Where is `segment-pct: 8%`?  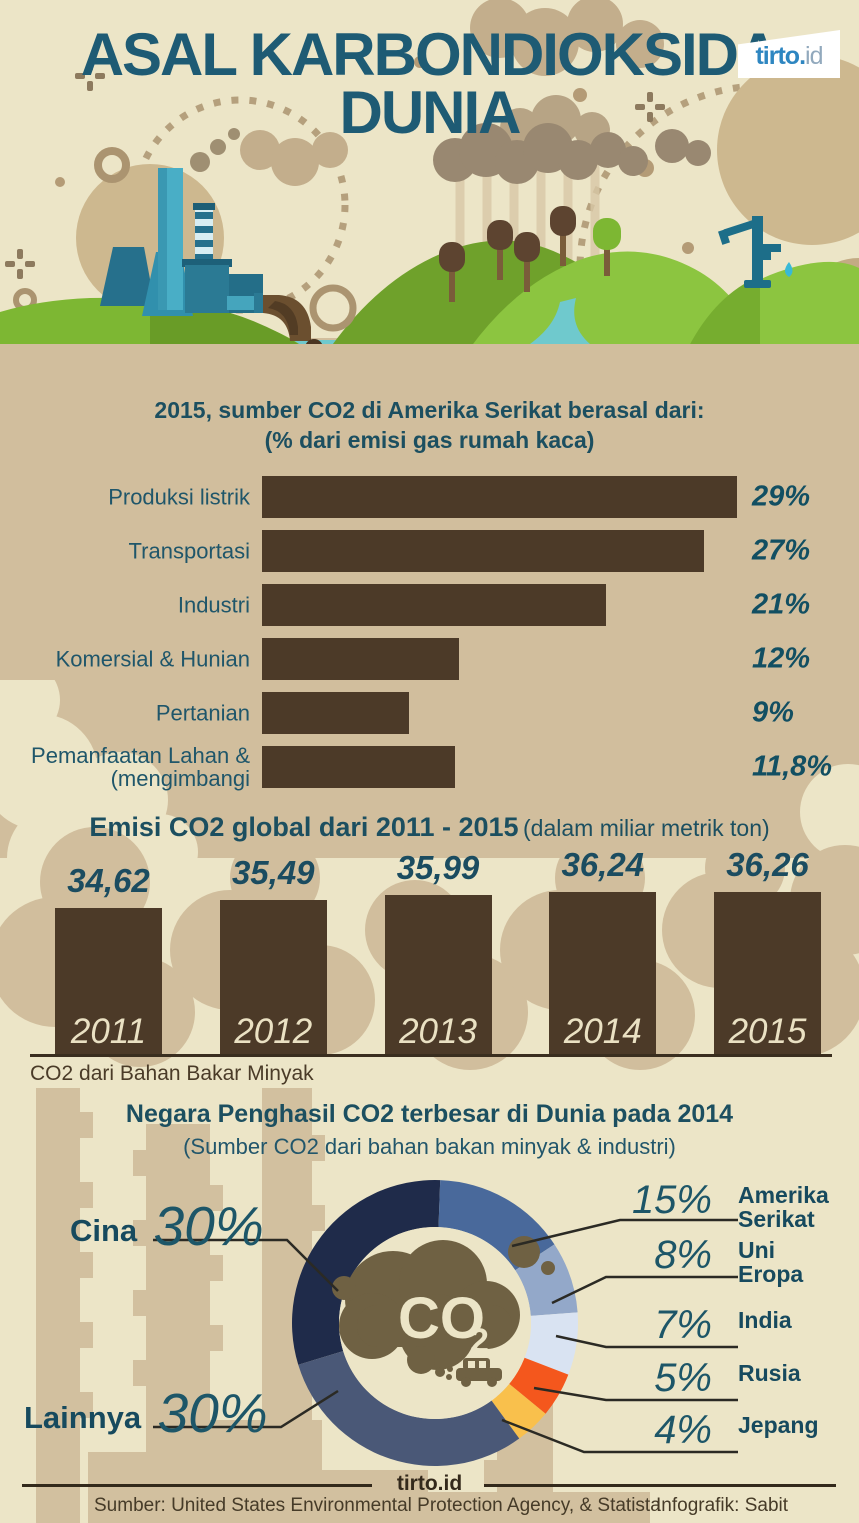 segment-pct: 8% is located at coordinates (683, 1255).